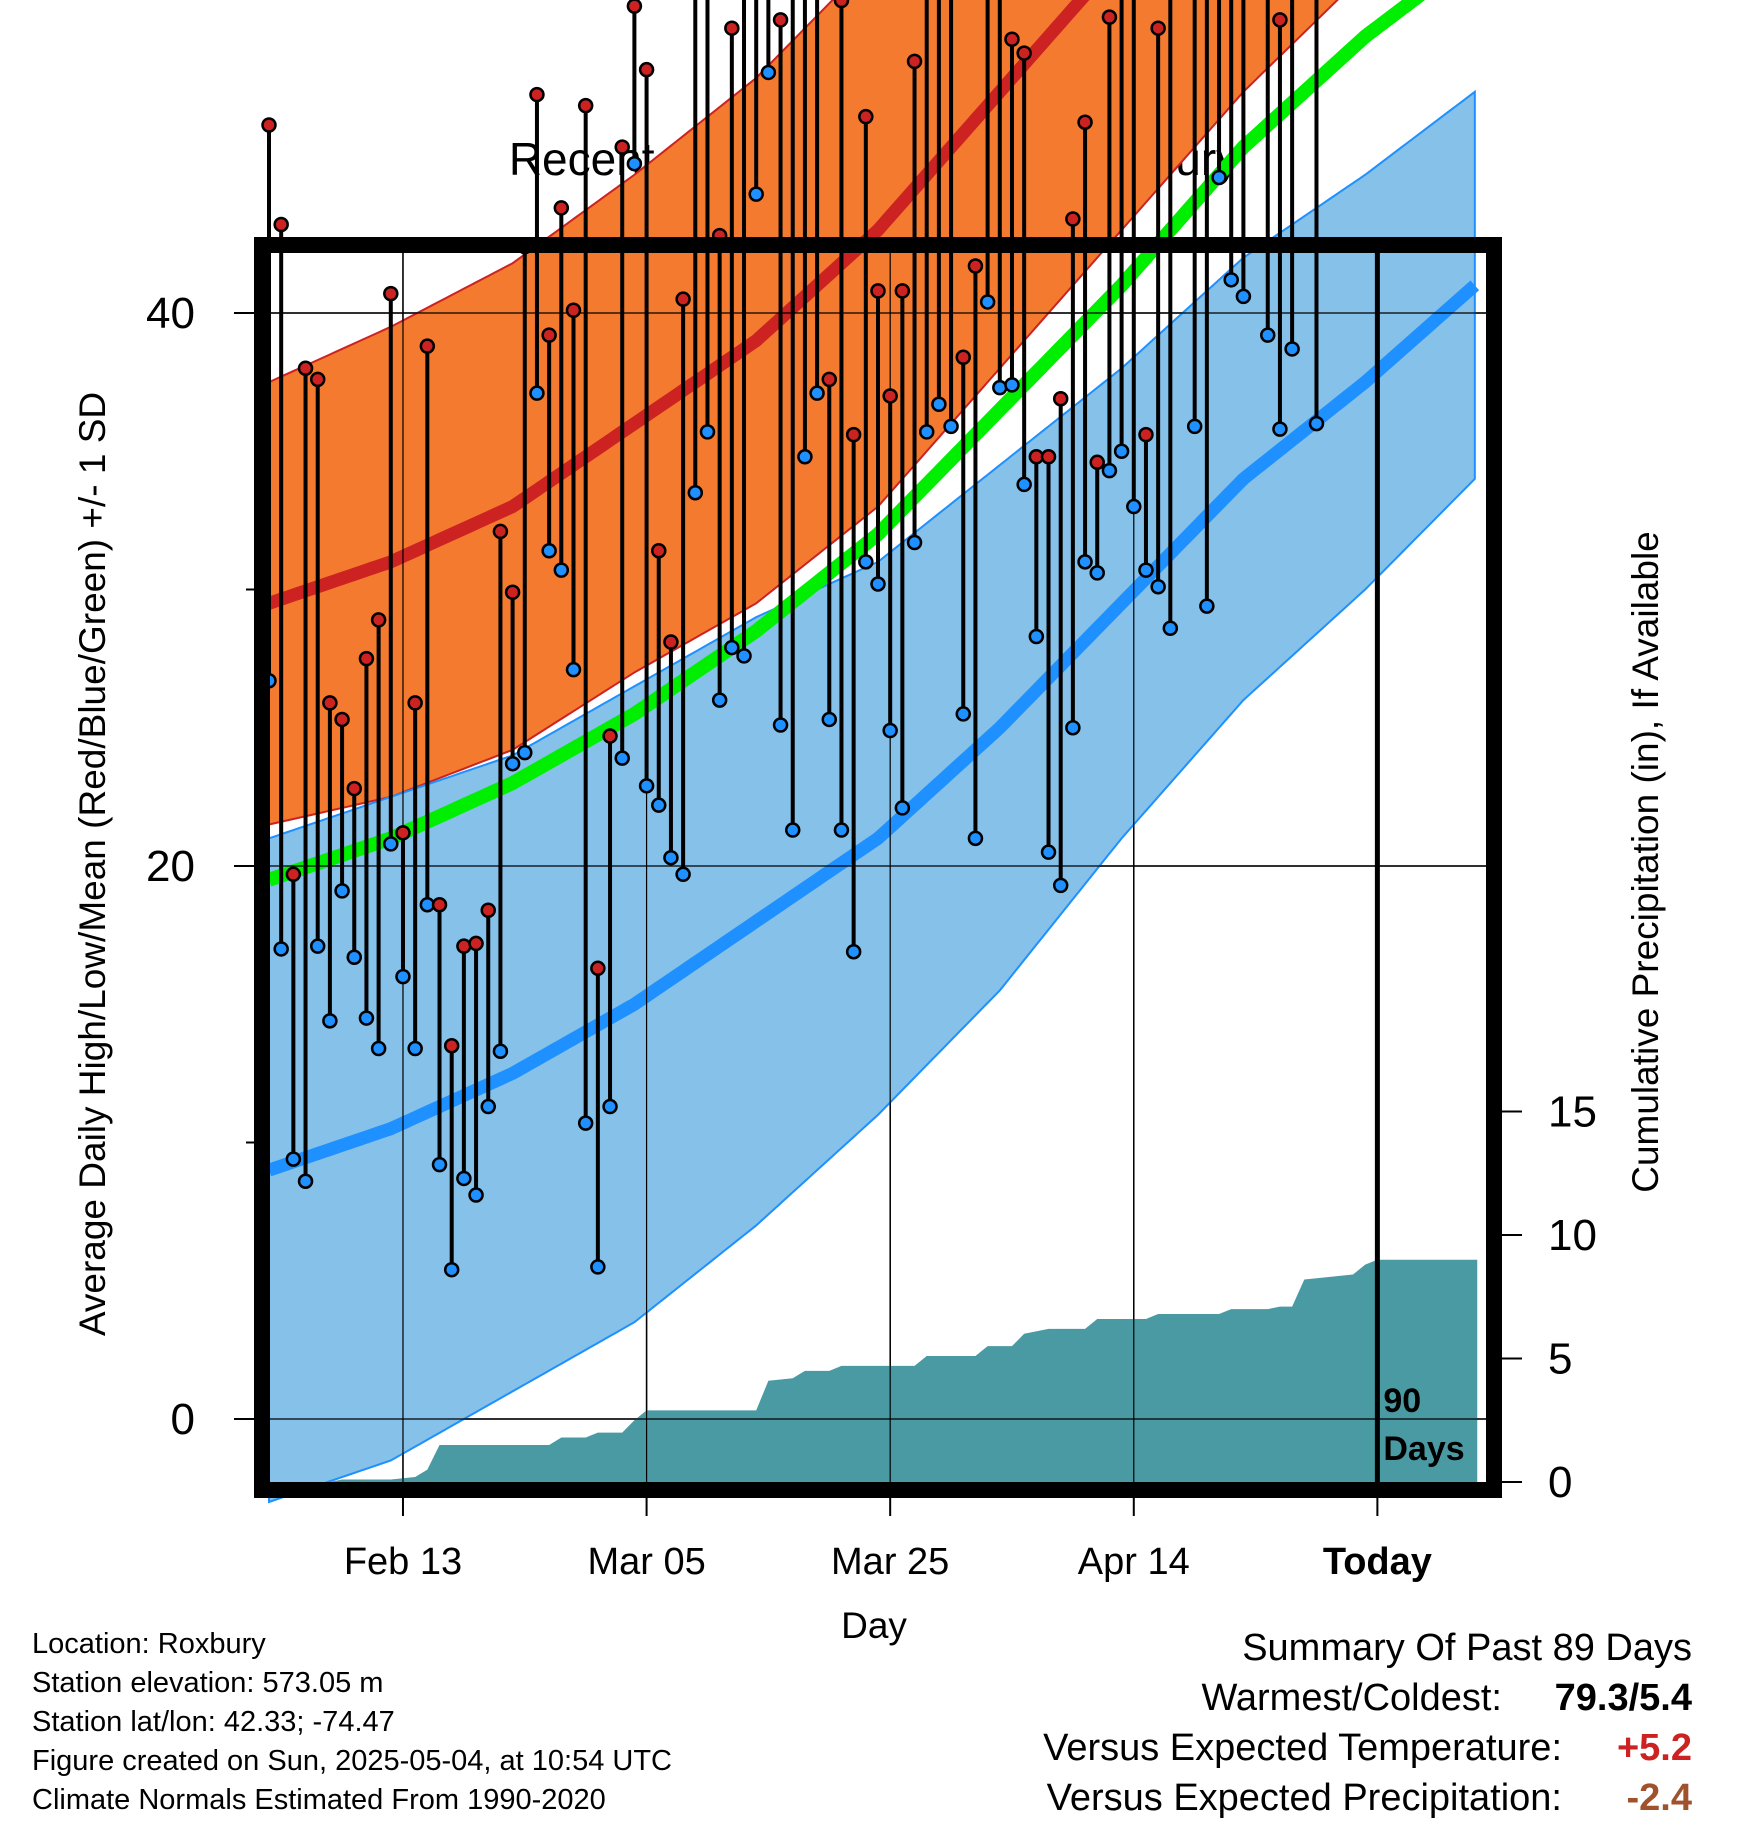  What do you see at coordinates (1659, 1798) in the screenshot?
I see `precip-value: -2.4` at bounding box center [1659, 1798].